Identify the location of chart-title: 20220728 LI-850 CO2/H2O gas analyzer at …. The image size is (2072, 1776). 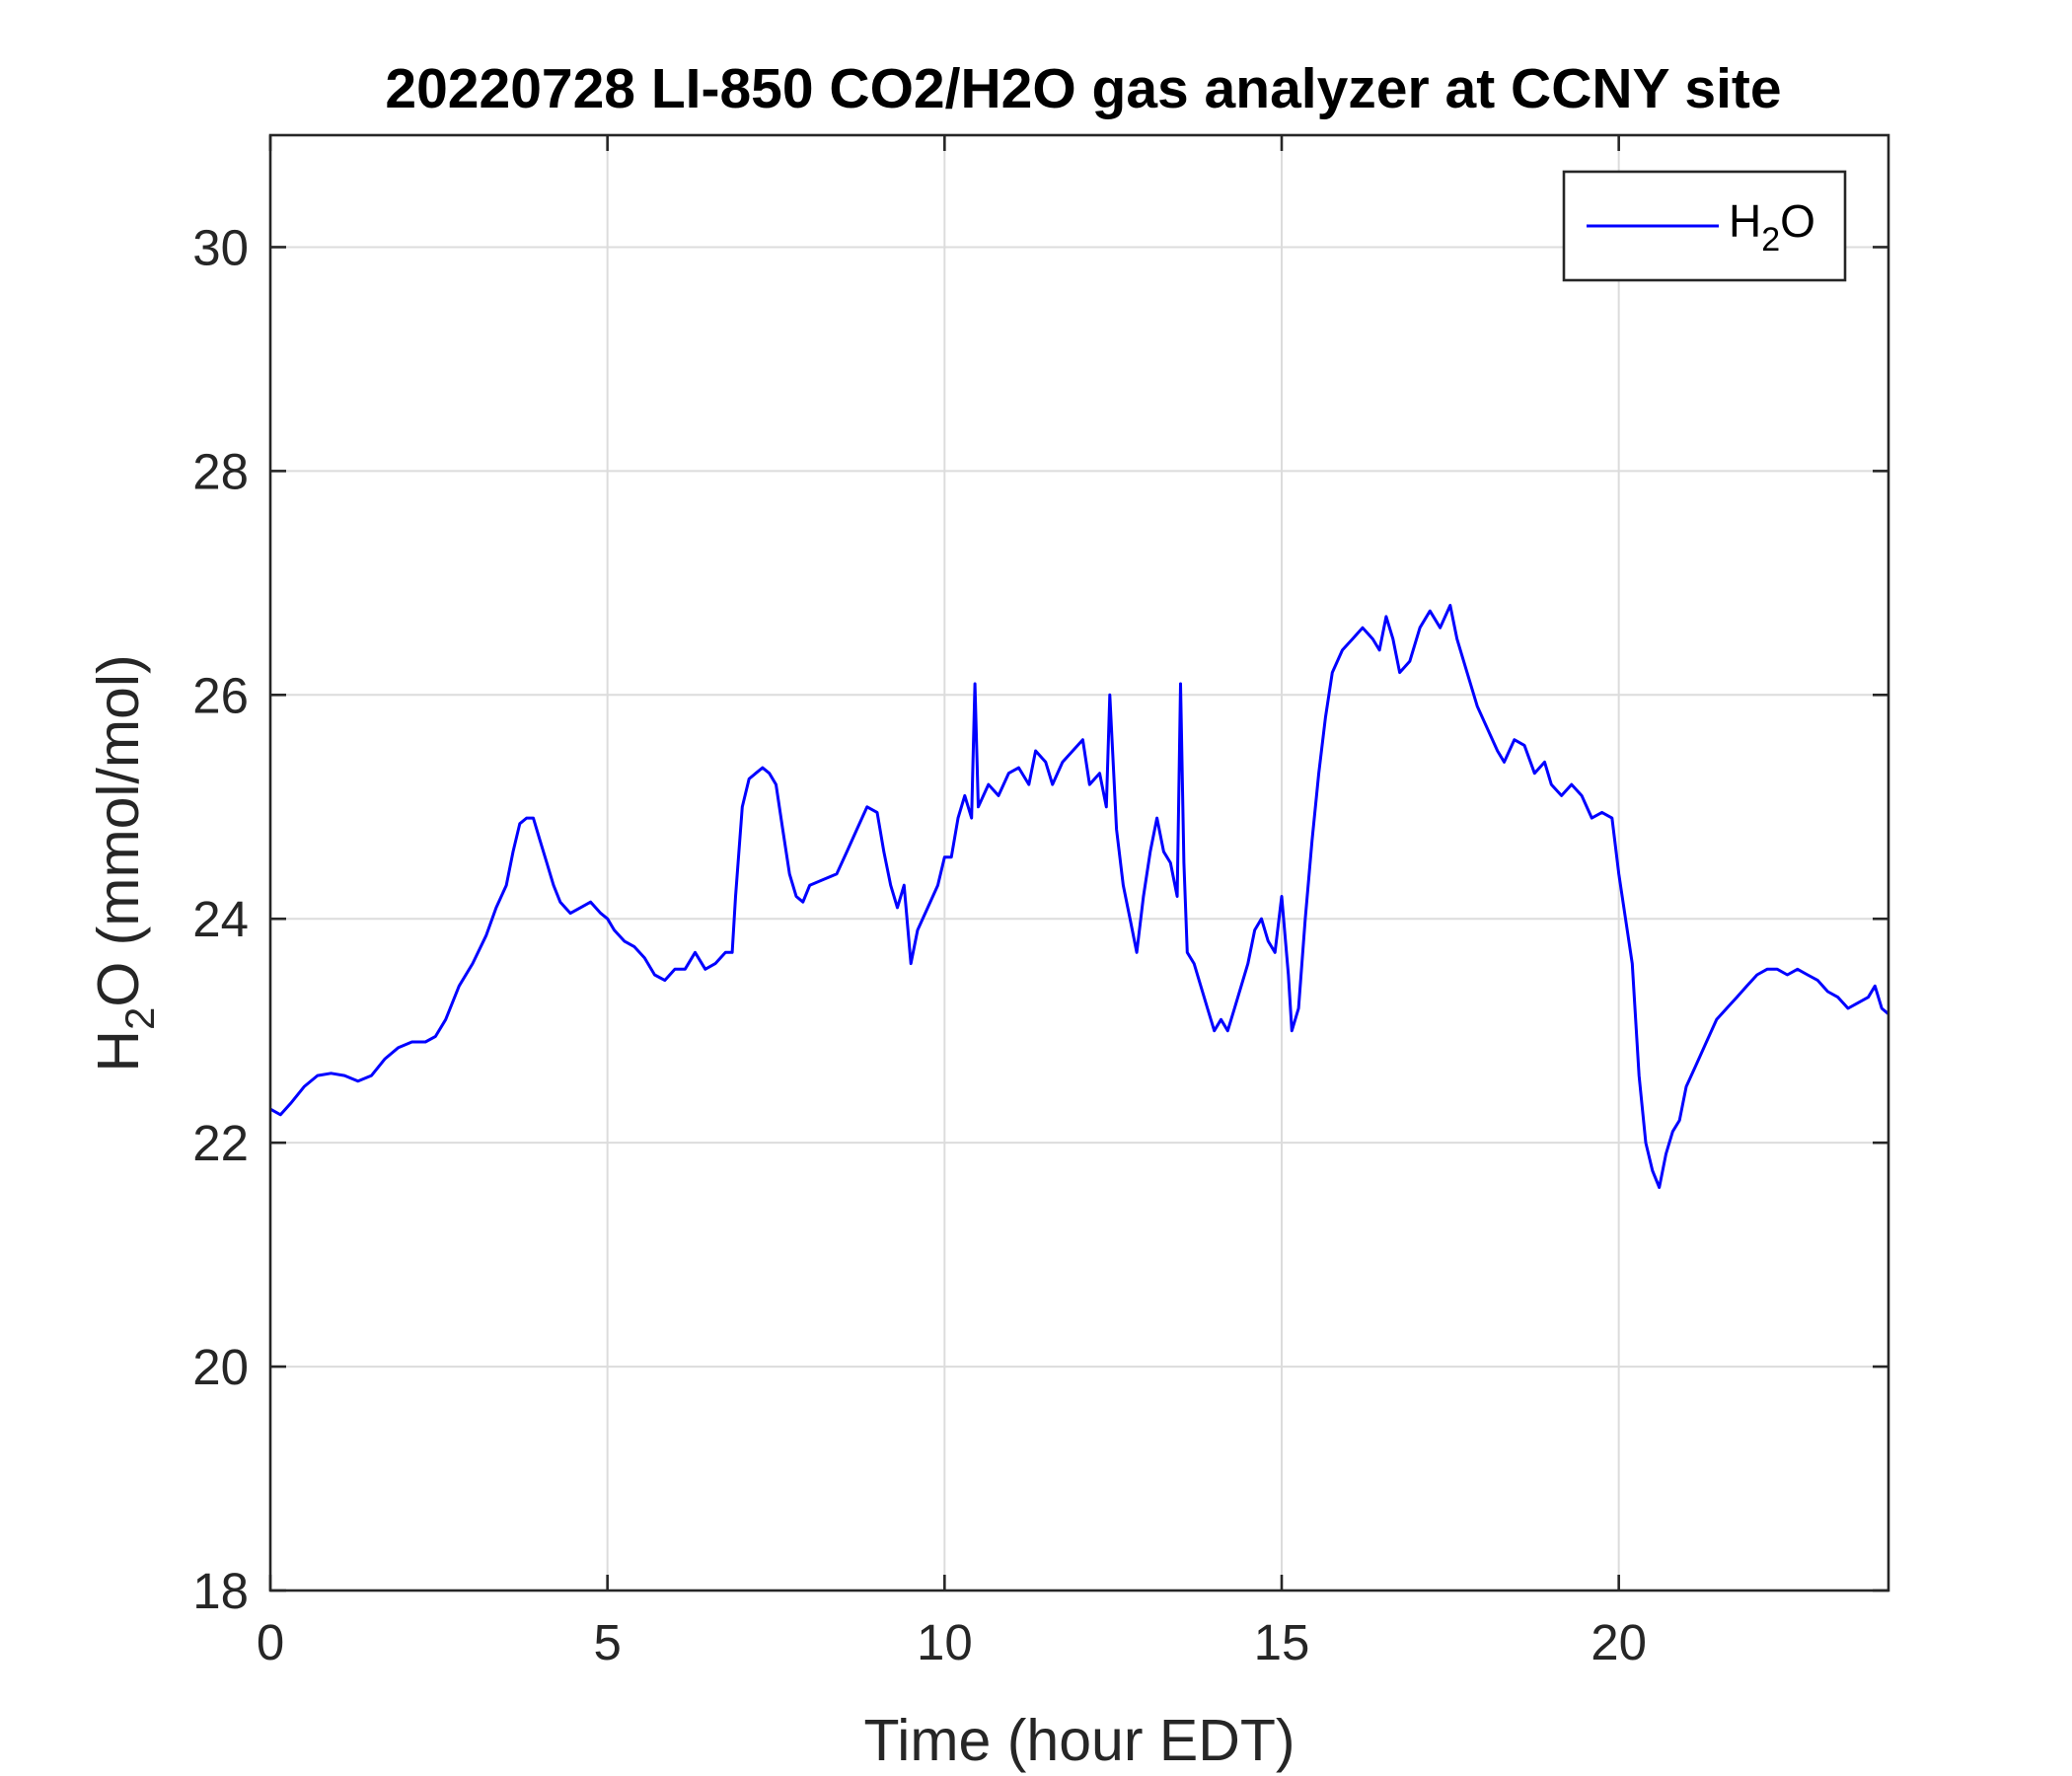
(1083, 89).